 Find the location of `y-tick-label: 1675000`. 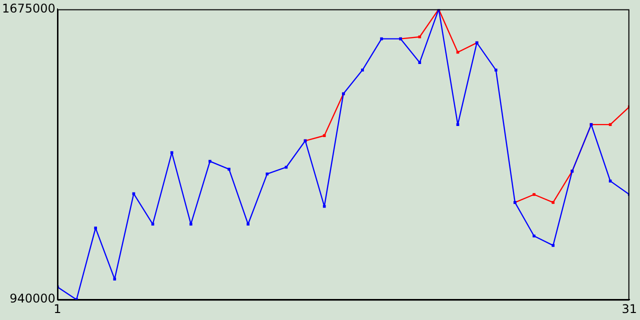

y-tick-label: 1675000 is located at coordinates (29, 8).